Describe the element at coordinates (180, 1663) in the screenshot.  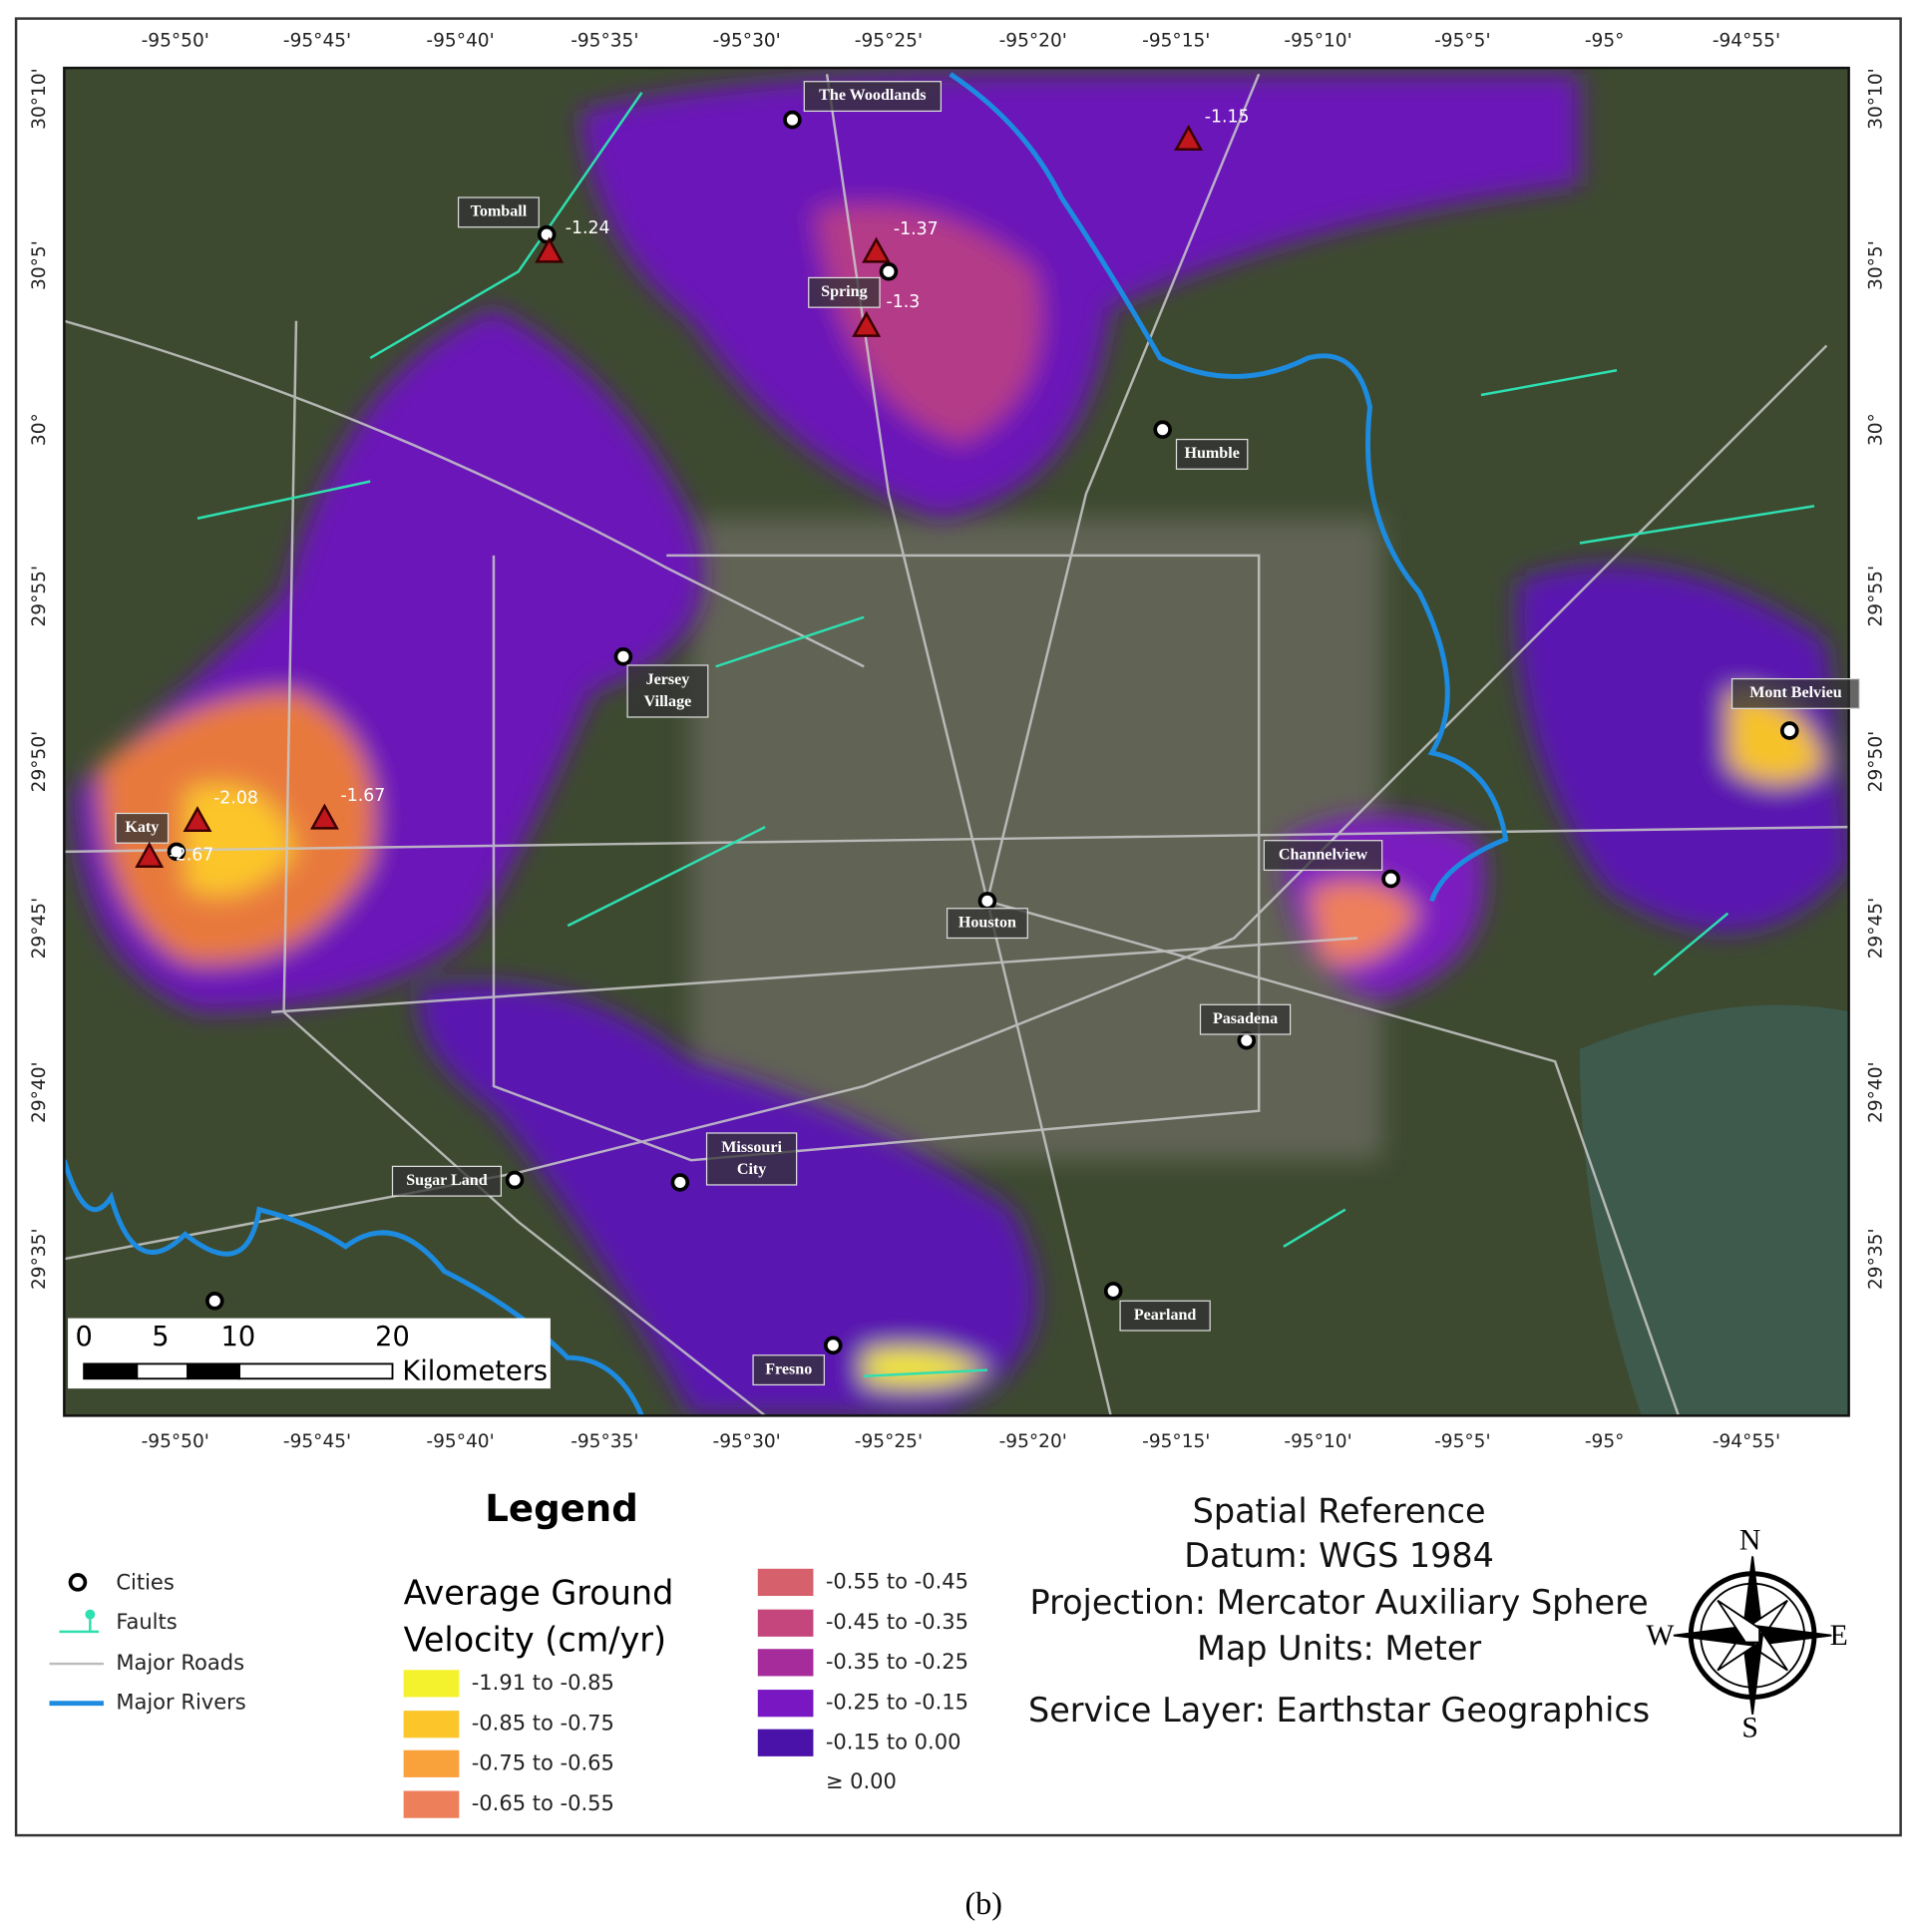
I see `legend-item: Major Roads` at that location.